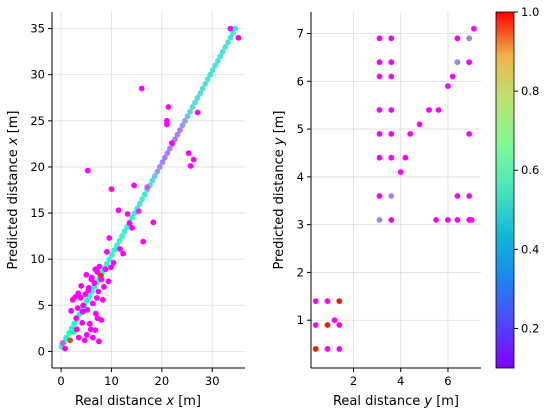  I want to click on colorbar-tick-label: 0.4, so click(530, 249).